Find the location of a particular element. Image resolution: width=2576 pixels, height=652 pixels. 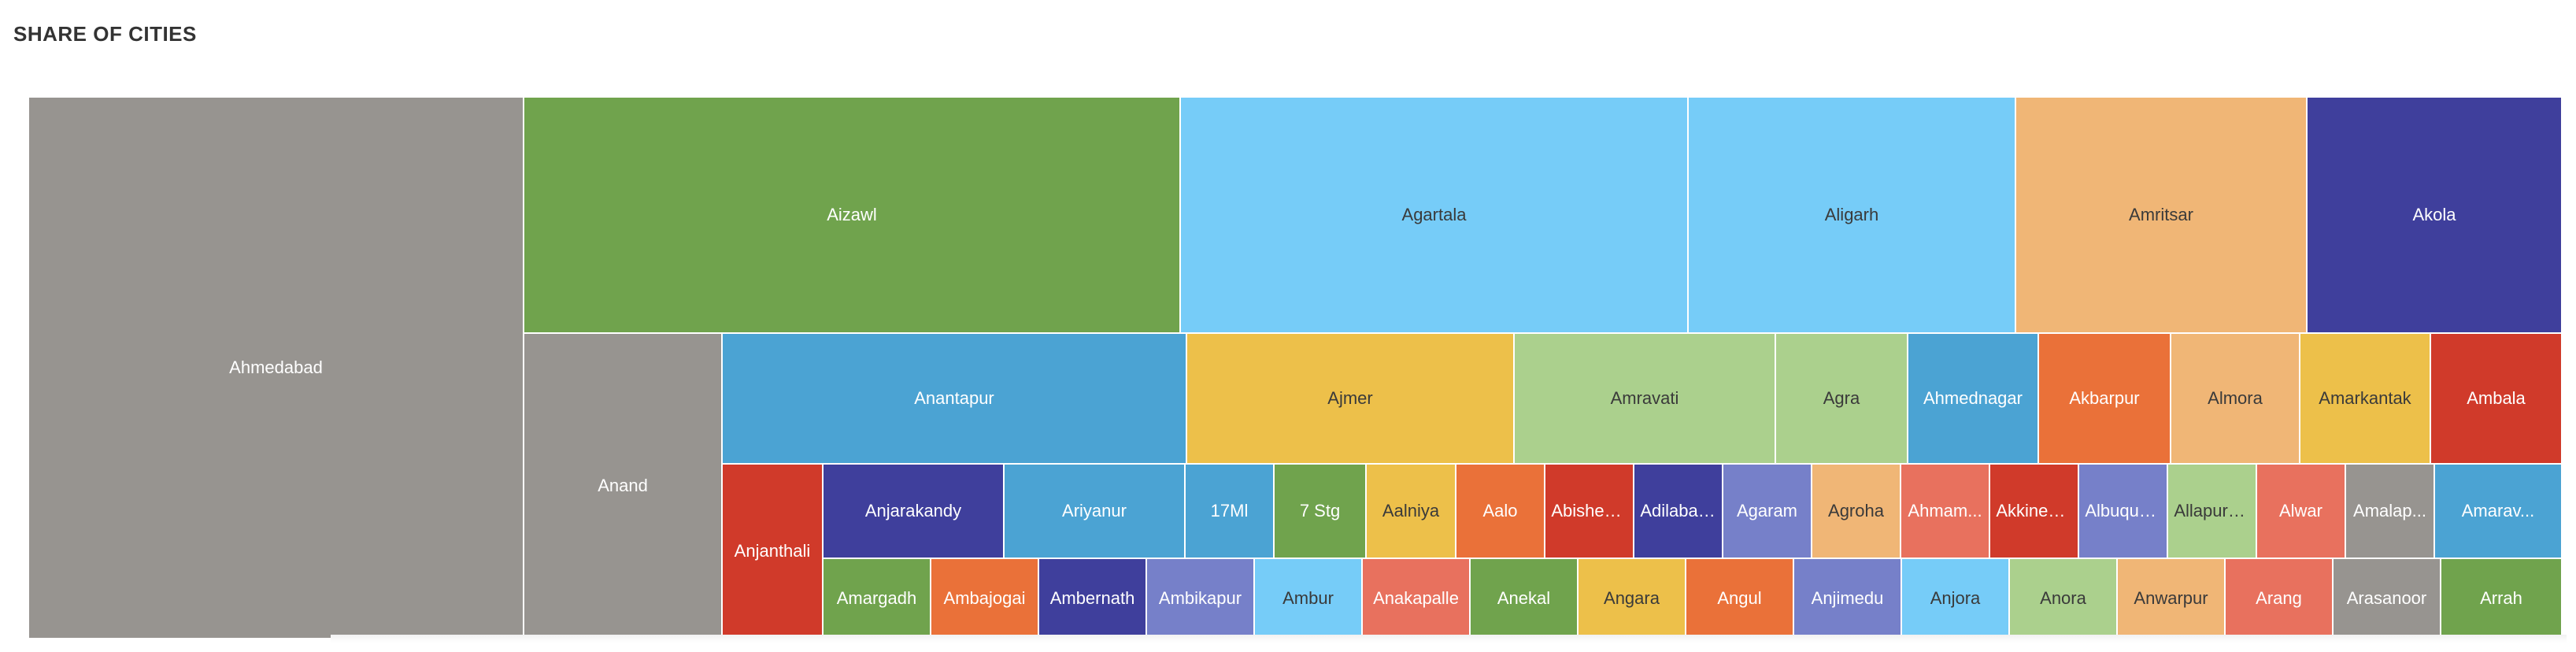

treemap-tile-label: Anantapur is located at coordinates (954, 398).